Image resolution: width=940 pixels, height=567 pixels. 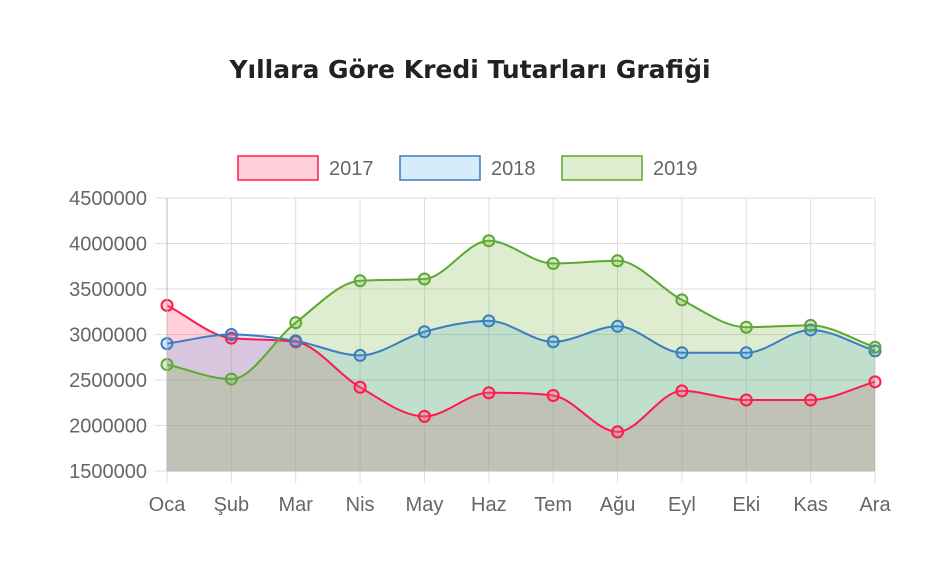 What do you see at coordinates (108, 427) in the screenshot?
I see `y-tick-label: 2000000` at bounding box center [108, 427].